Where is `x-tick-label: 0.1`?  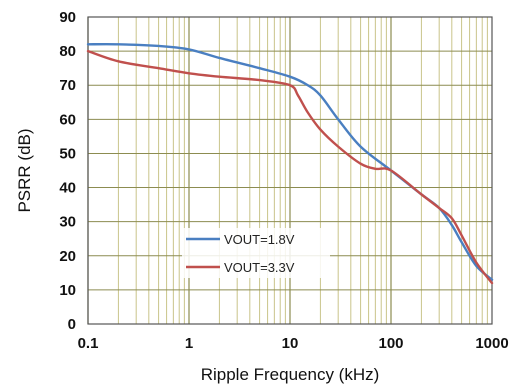
x-tick-label: 0.1 is located at coordinates (88, 343).